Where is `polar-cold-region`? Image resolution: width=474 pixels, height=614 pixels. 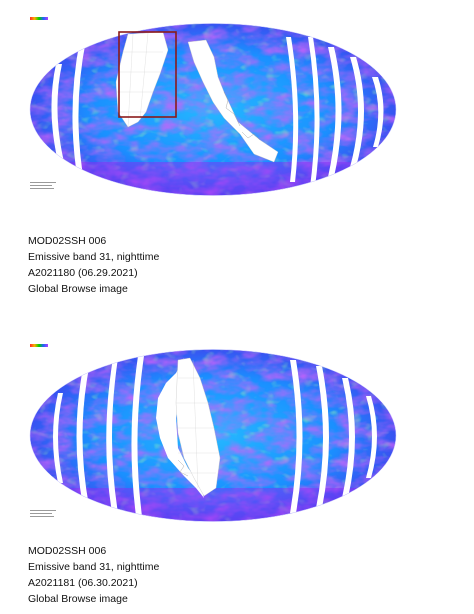 polar-cold-region is located at coordinates (213, 179).